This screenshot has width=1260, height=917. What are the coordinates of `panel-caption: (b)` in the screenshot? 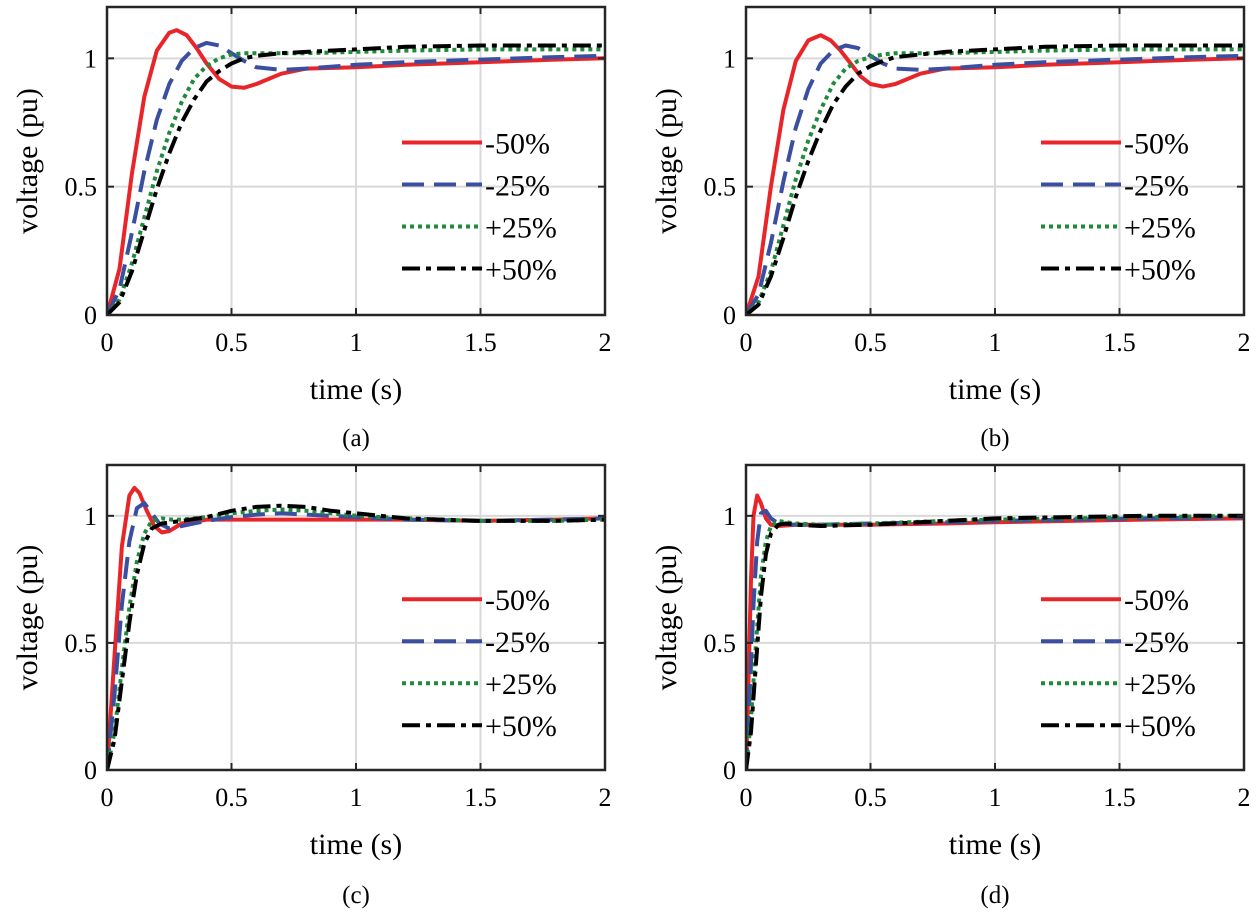 It's located at (994, 438).